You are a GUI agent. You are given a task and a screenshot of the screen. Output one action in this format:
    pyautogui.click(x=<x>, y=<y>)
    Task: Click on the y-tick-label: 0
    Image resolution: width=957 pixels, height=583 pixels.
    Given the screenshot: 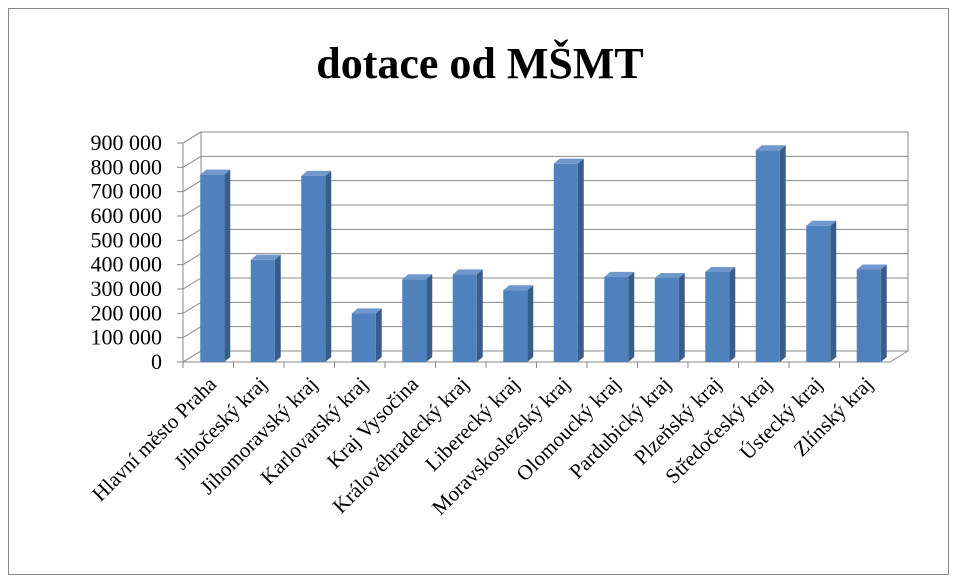 What is the action you would take?
    pyautogui.click(x=156, y=361)
    